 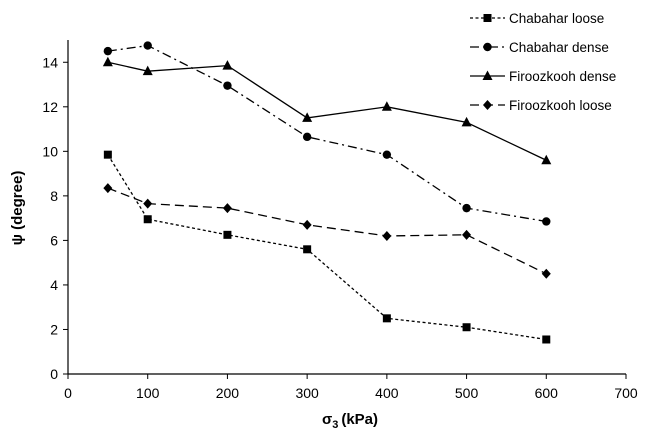 I want to click on legend-item-firoozkooh-dense: Firoozkooh dense, so click(x=543, y=76).